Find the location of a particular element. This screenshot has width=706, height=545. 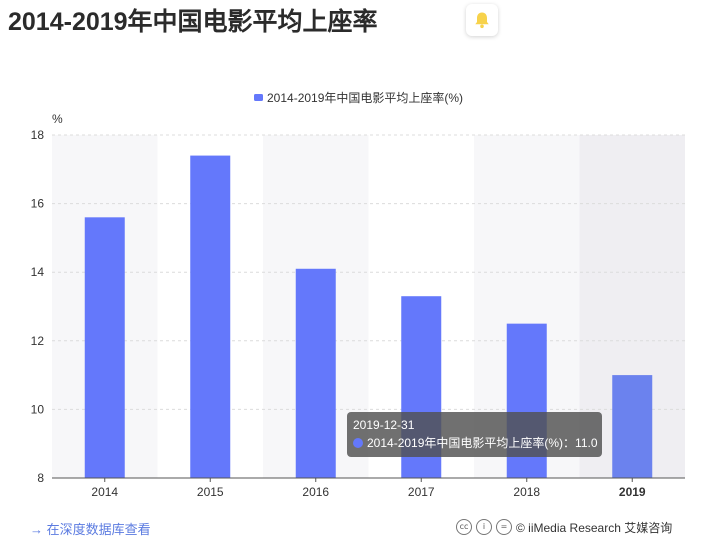

view-in-database-link: → 在深度数据库查看 is located at coordinates (90, 529).